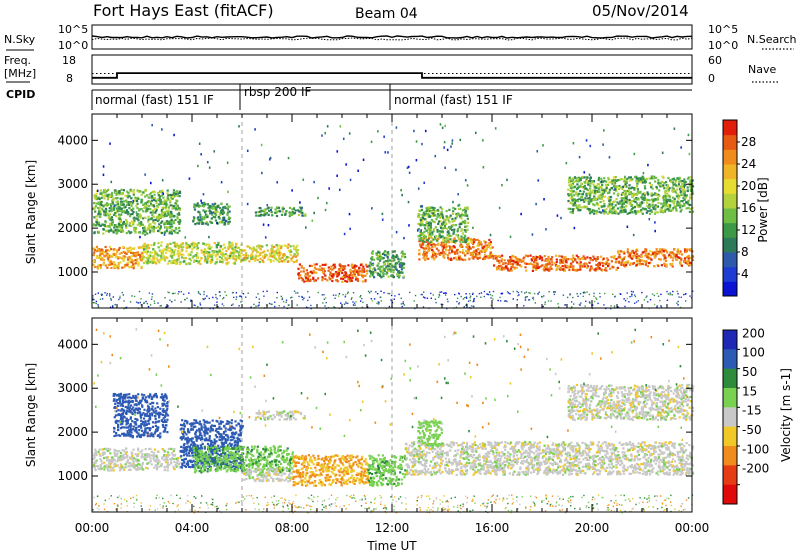 The width and height of the screenshot is (800, 558). I want to click on power-colorbar-swatch, so click(730, 156).